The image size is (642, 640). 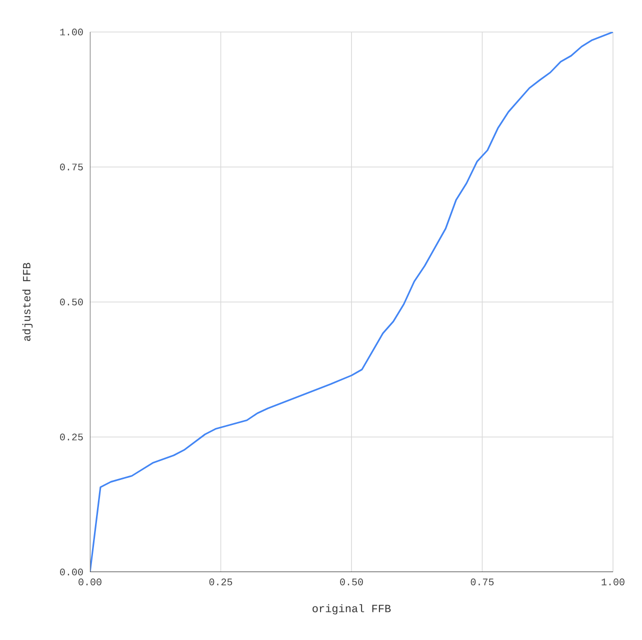 I want to click on y-tick-label: 0.25, so click(x=71, y=437).